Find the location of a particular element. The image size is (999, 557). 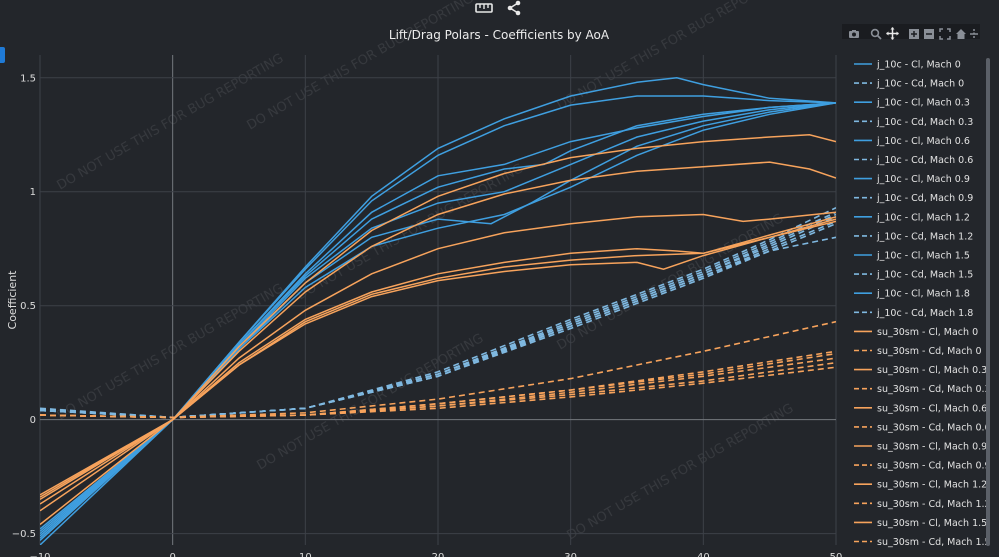

x-tick-label: 50 is located at coordinates (836, 554).